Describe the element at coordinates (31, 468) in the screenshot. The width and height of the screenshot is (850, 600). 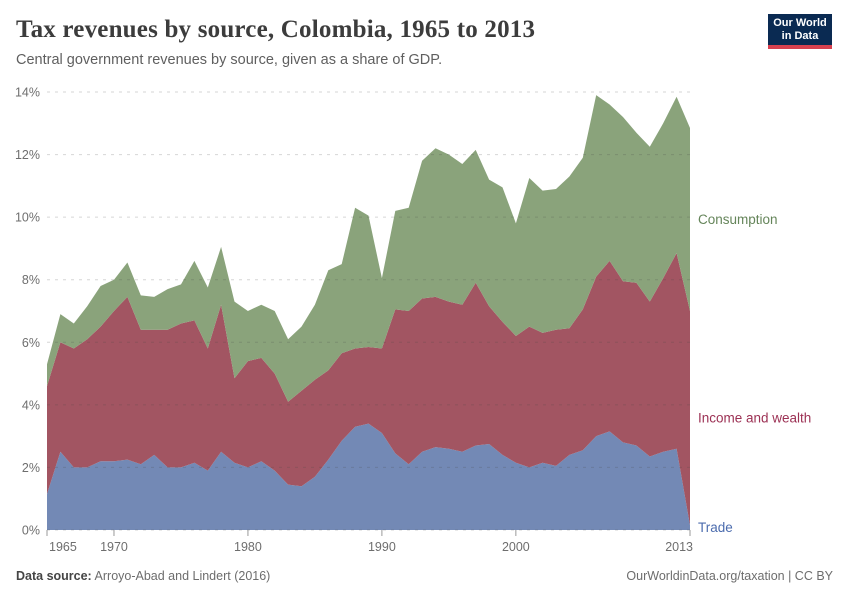
I see `y-axis-label-2%: 2%` at that location.